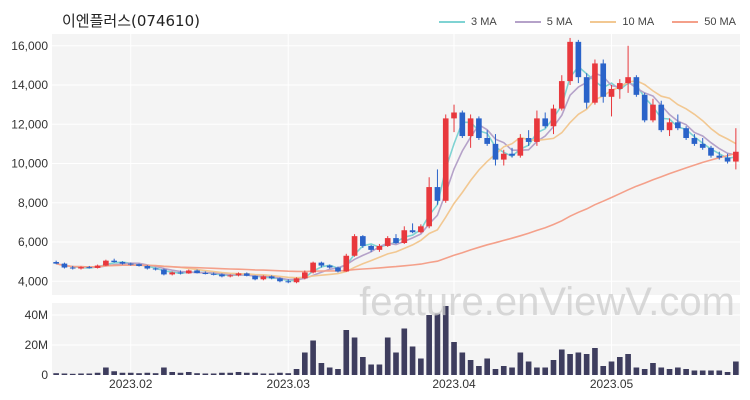 The image size is (750, 400). I want to click on x-tick-label: 2023.03, so click(289, 384).